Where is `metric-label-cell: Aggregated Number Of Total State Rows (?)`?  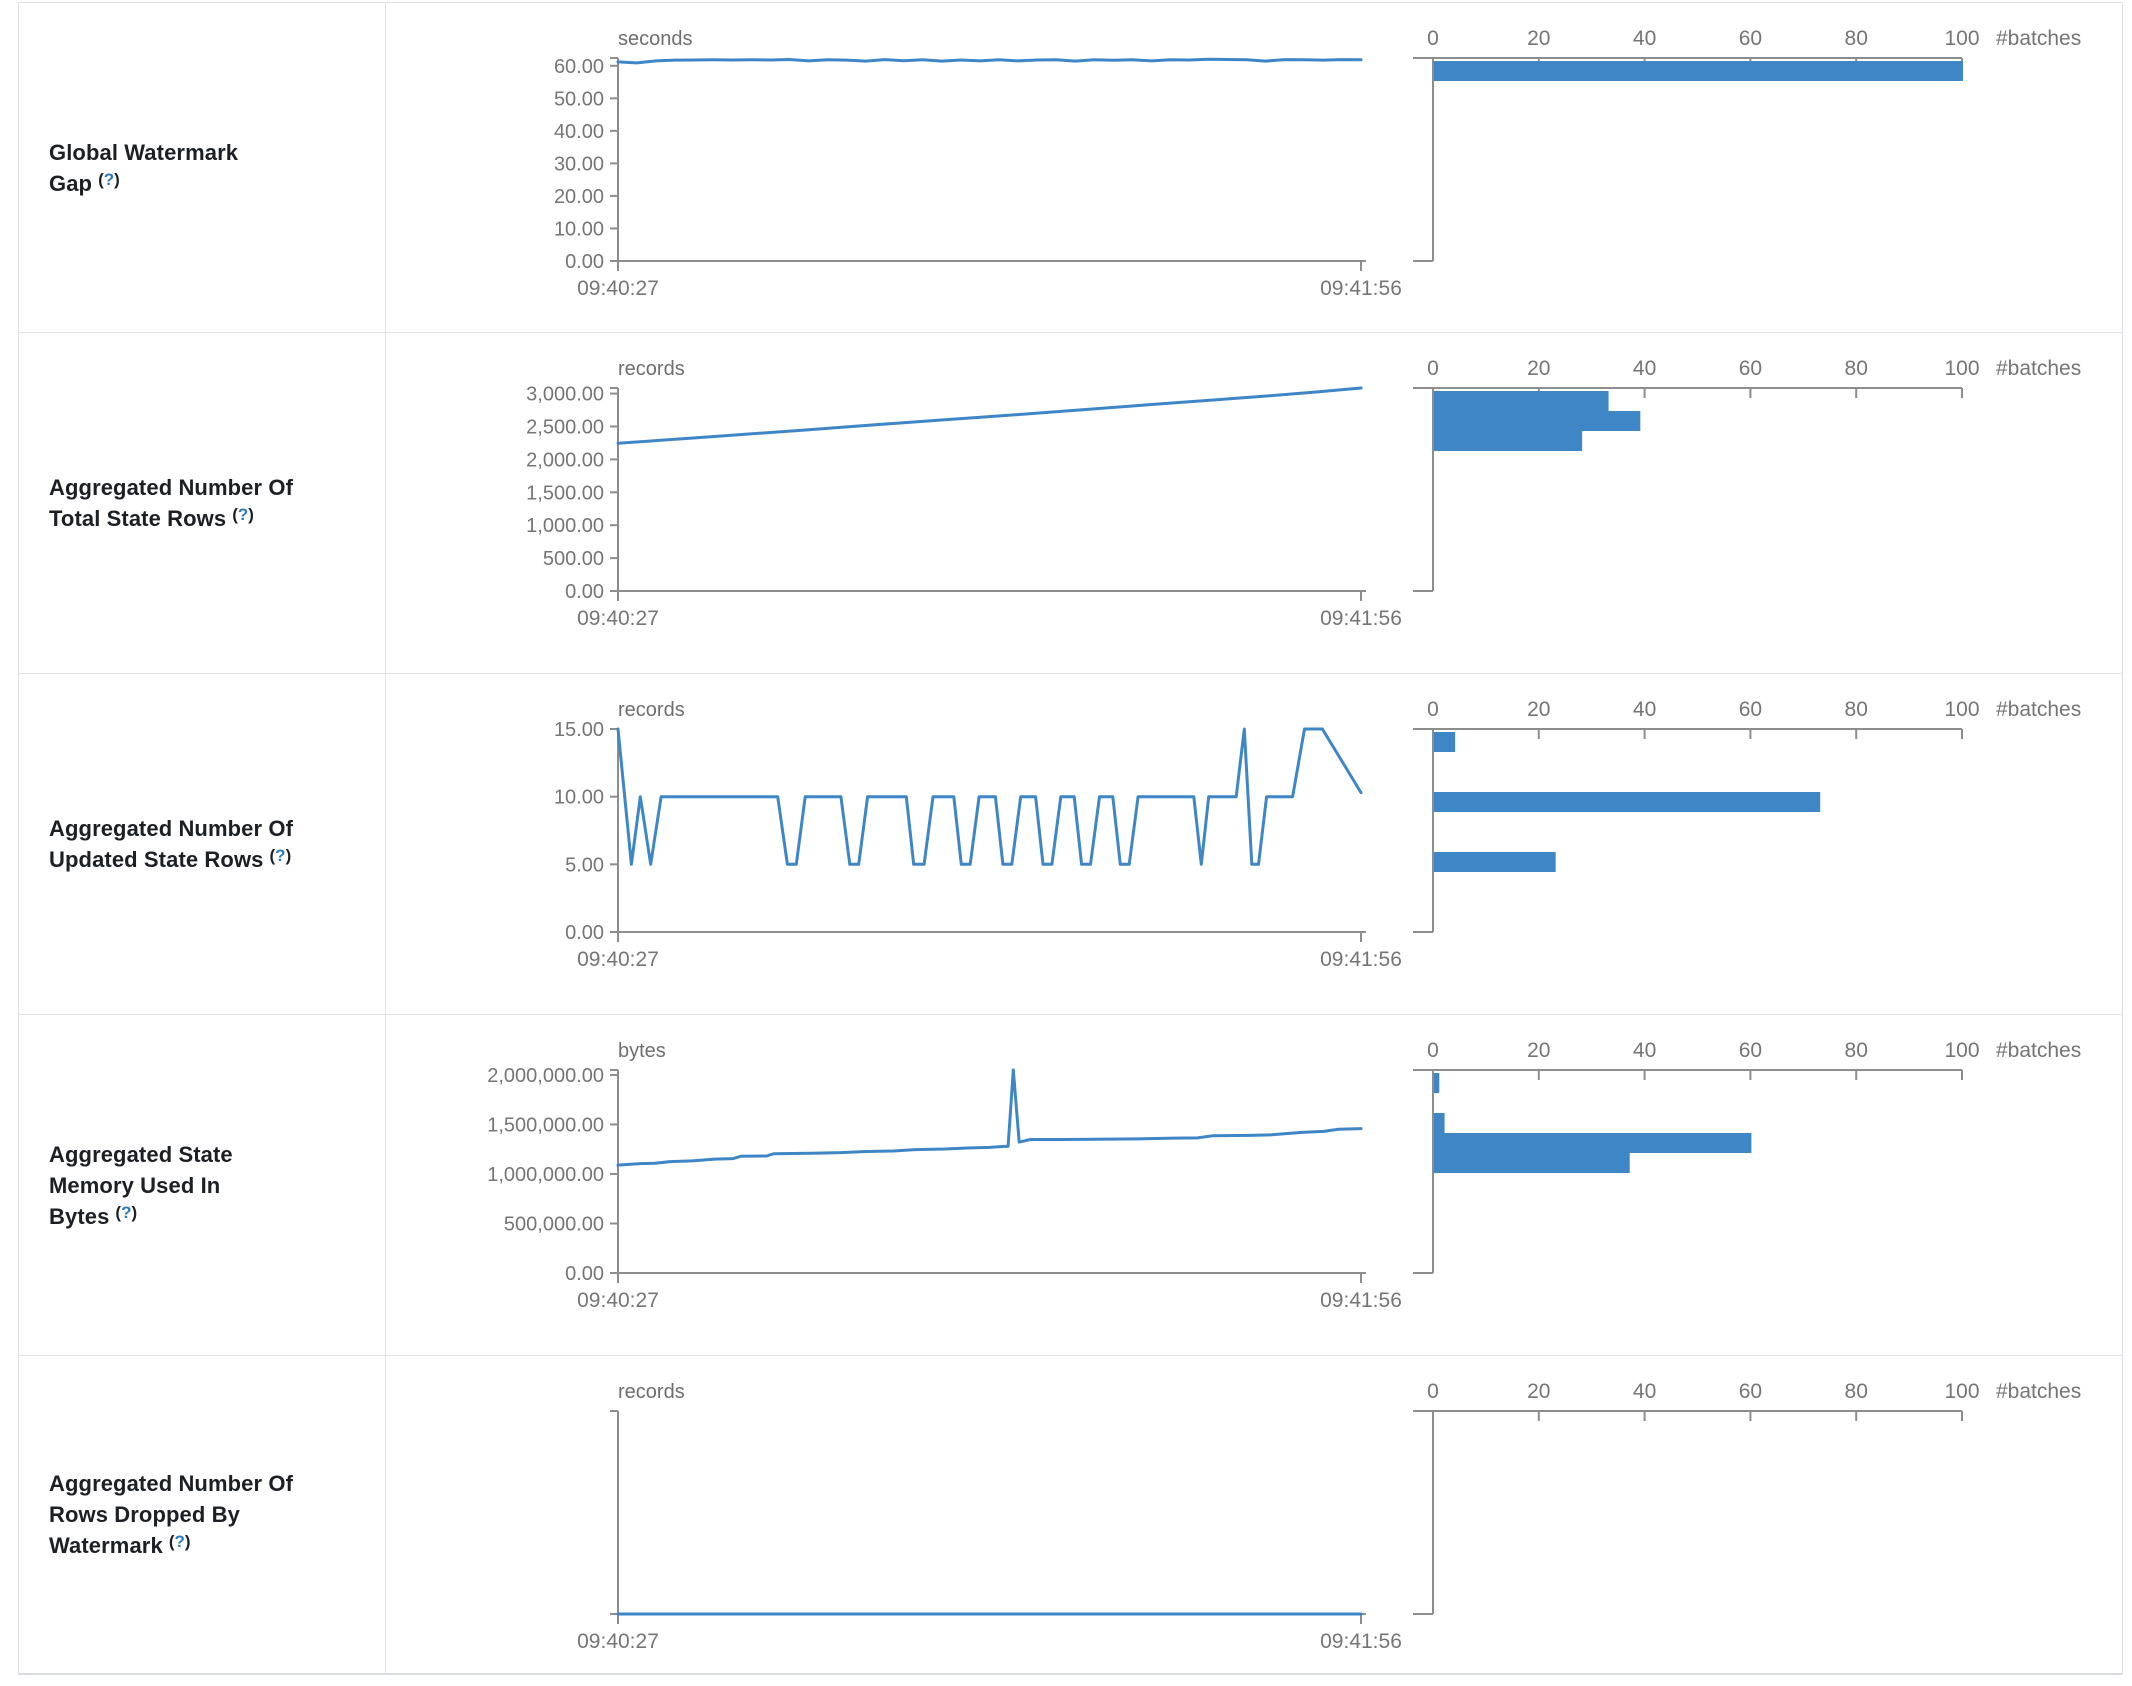
metric-label-cell: Aggregated Number Of Total State Rows (?) is located at coordinates (202, 503).